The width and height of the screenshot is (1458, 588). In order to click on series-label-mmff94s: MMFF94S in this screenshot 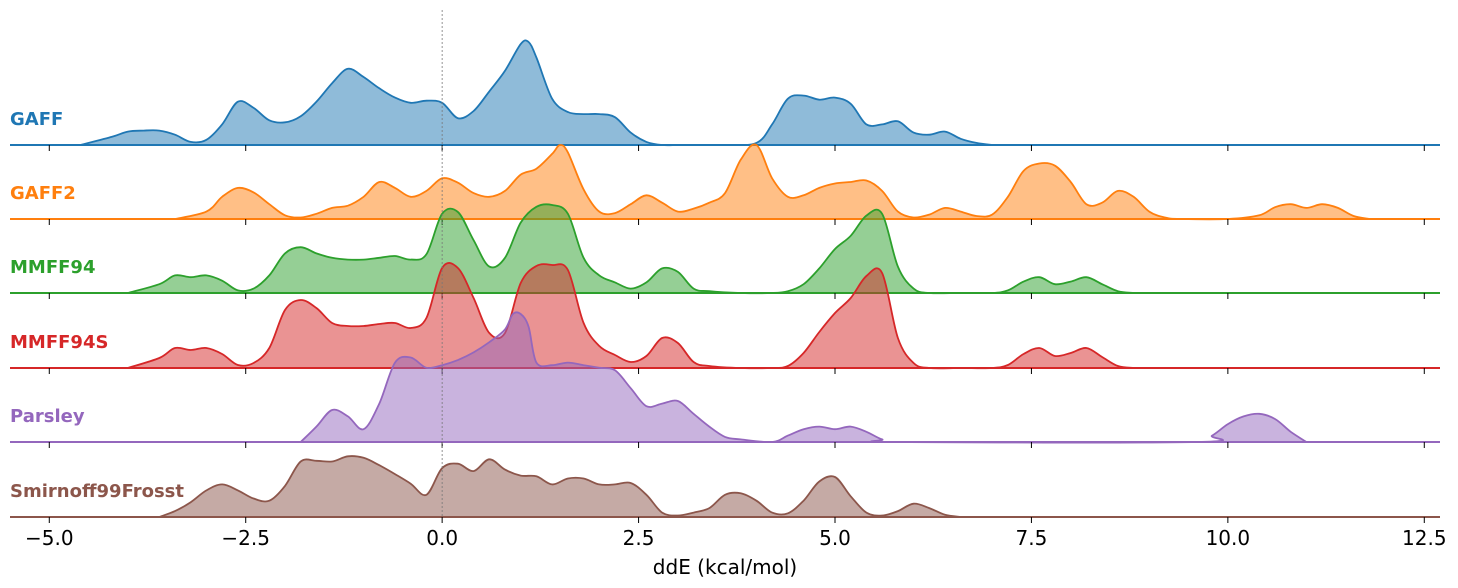, I will do `click(59, 342)`.